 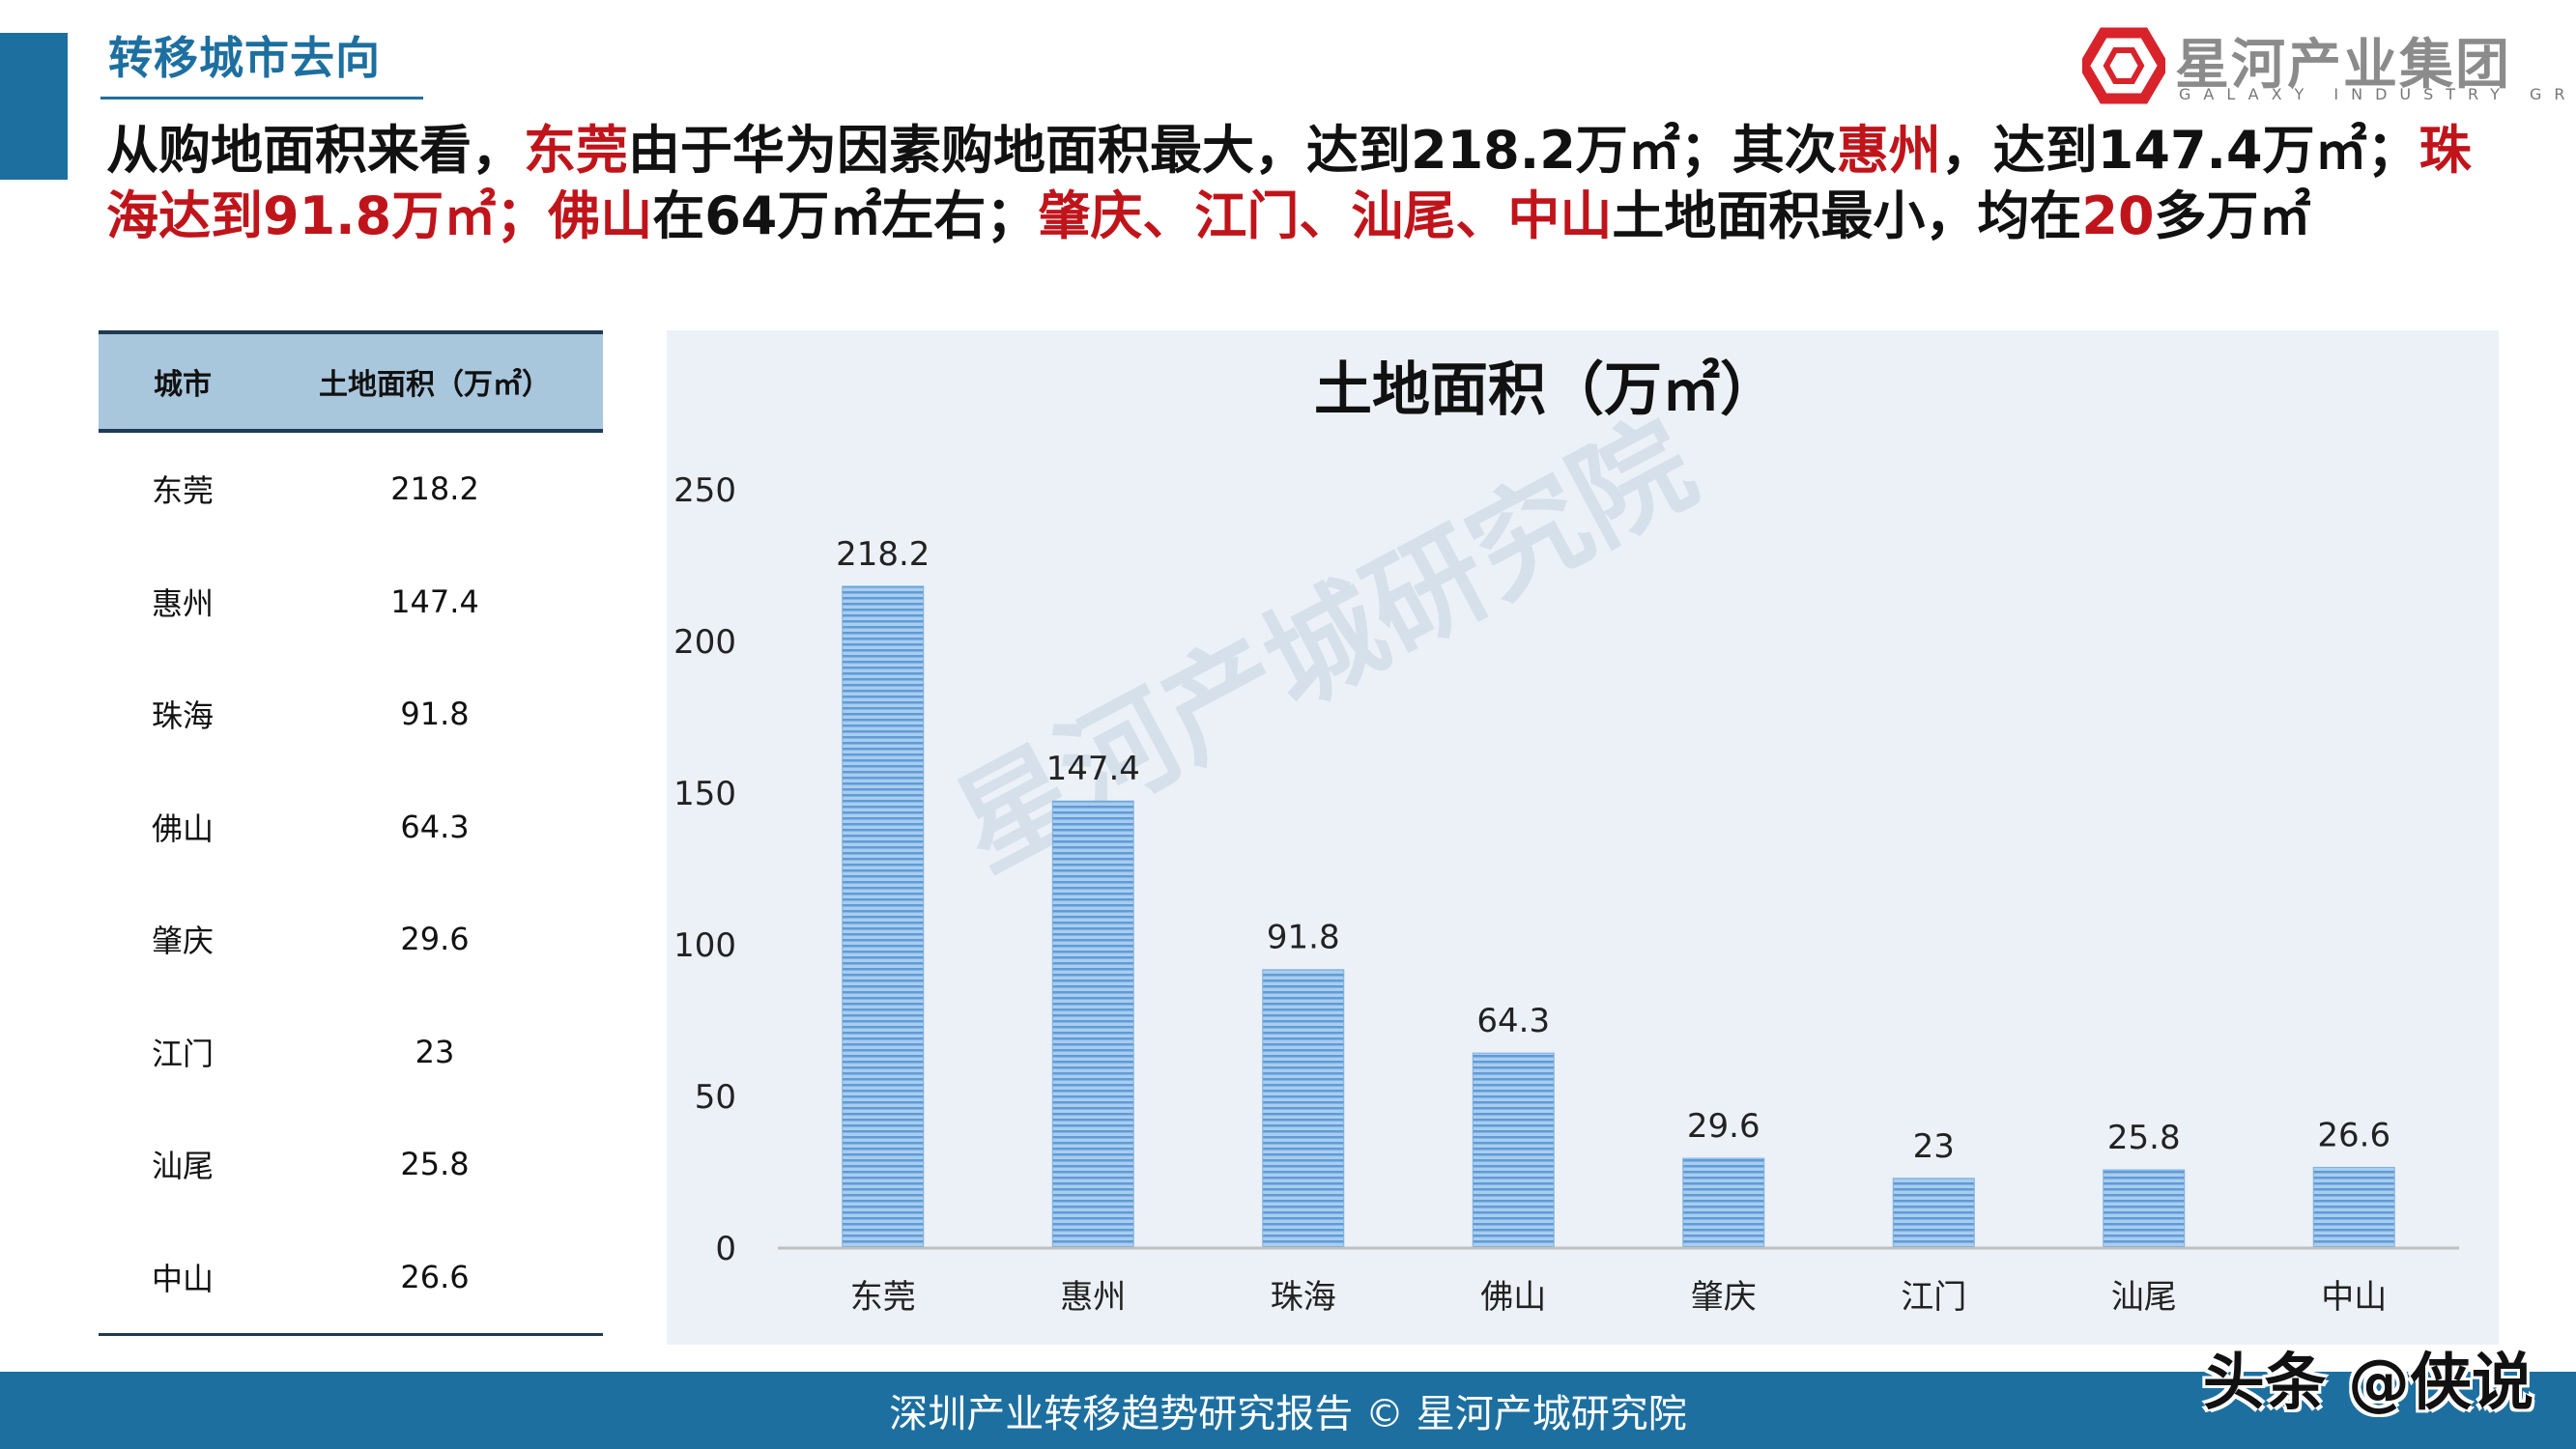 I want to click on headline-highlight: 东莞, so click(x=576, y=150).